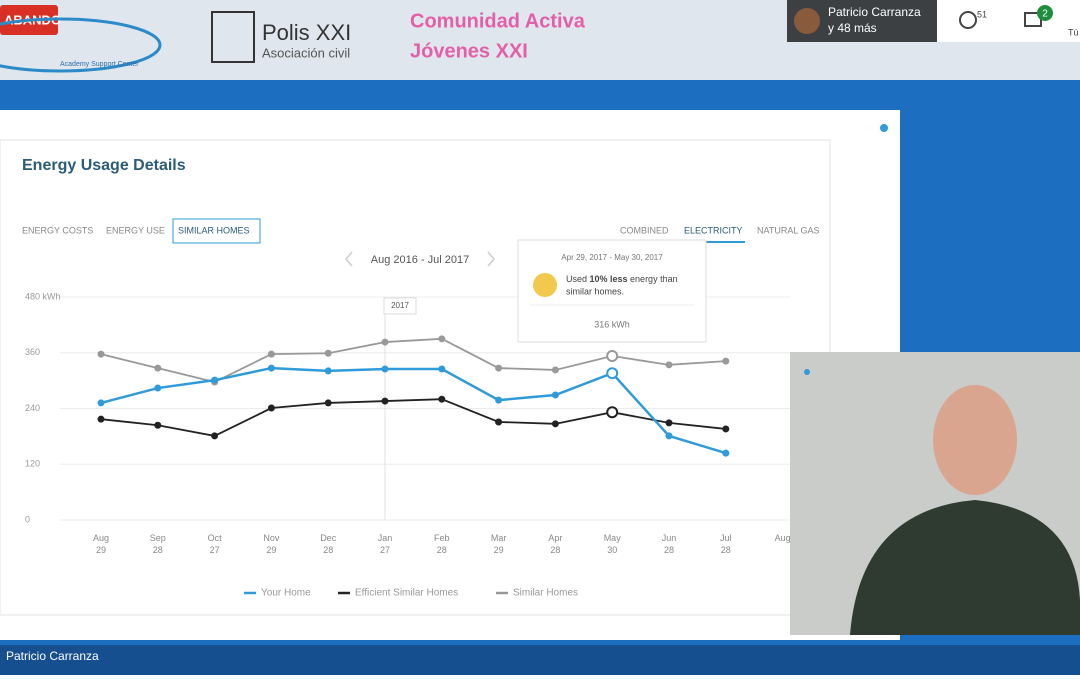  I want to click on you-label: Tú, so click(1073, 32).